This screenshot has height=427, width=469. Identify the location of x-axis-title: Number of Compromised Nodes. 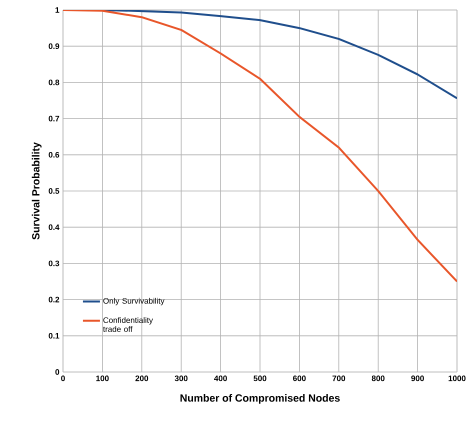
(260, 399).